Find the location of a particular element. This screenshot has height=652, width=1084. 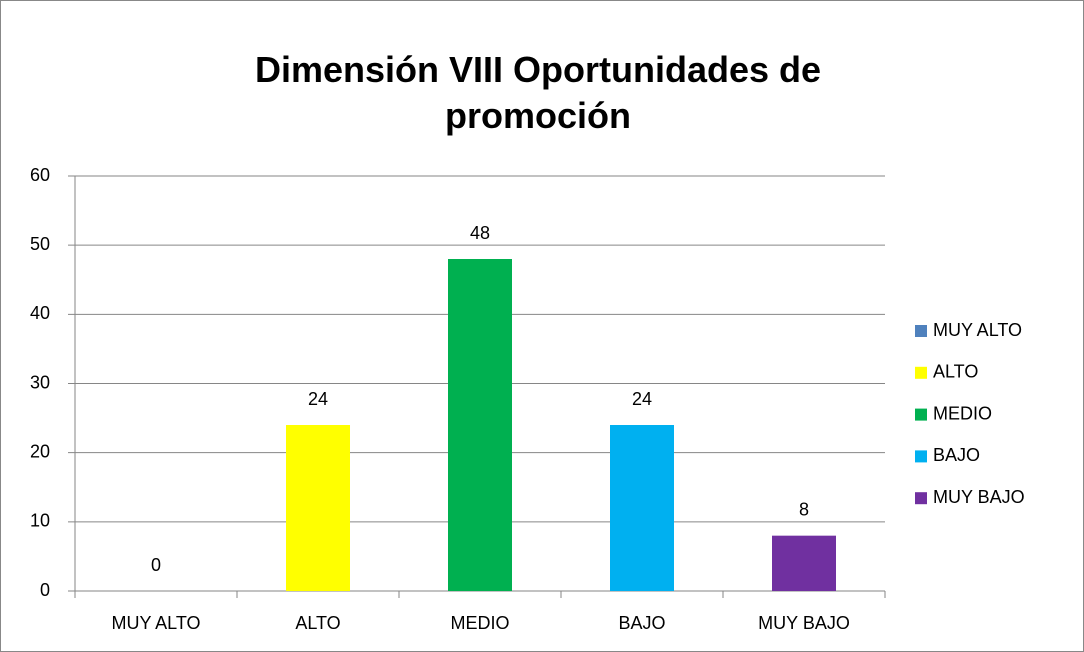

y-tick-label: 50 is located at coordinates (40, 244).